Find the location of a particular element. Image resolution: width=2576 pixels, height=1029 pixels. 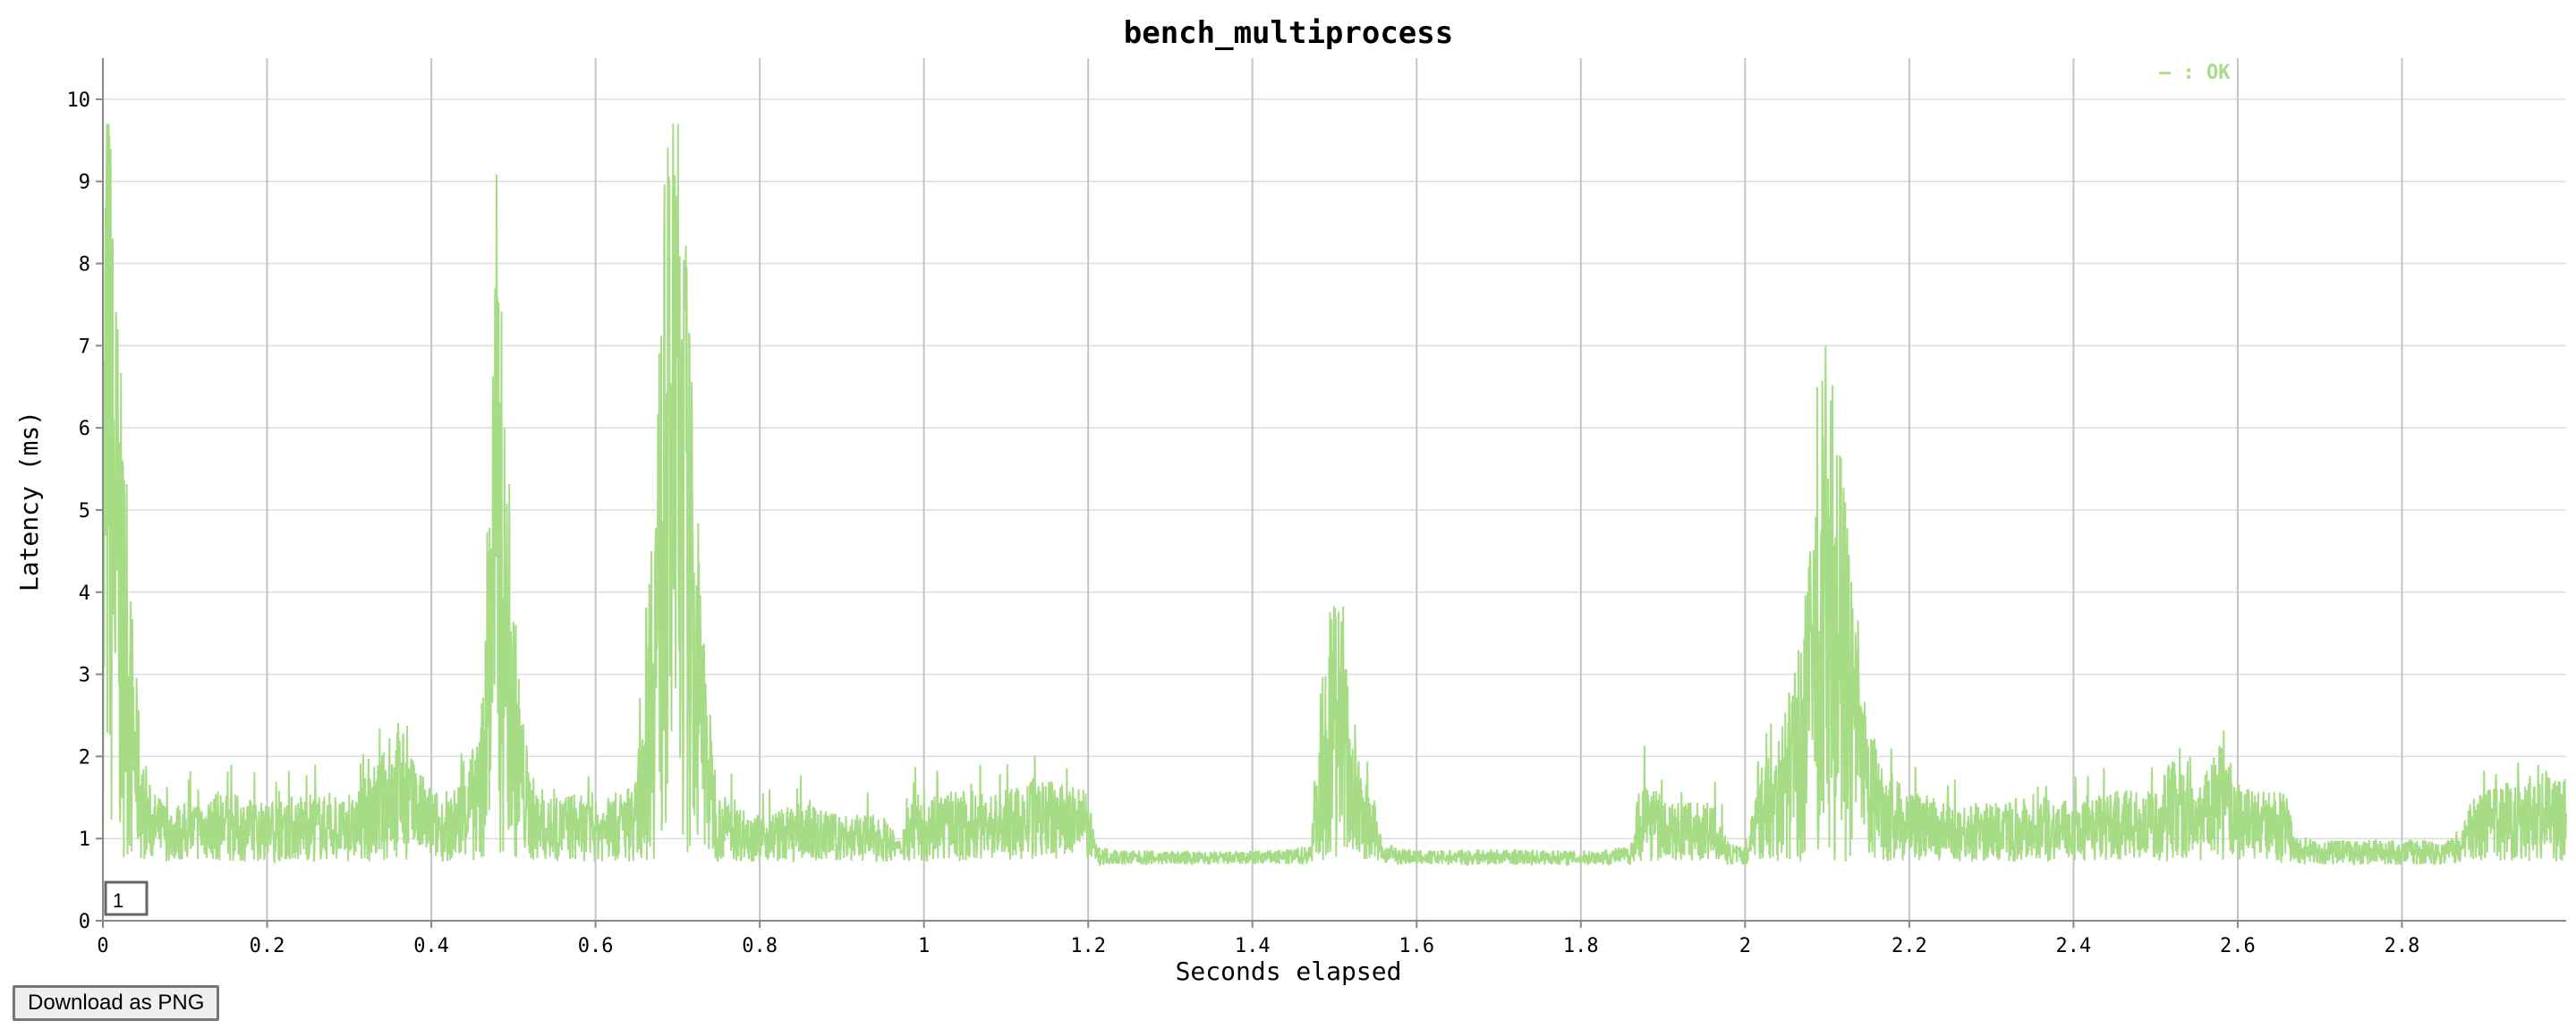

series-index-box: 1 is located at coordinates (126, 898).